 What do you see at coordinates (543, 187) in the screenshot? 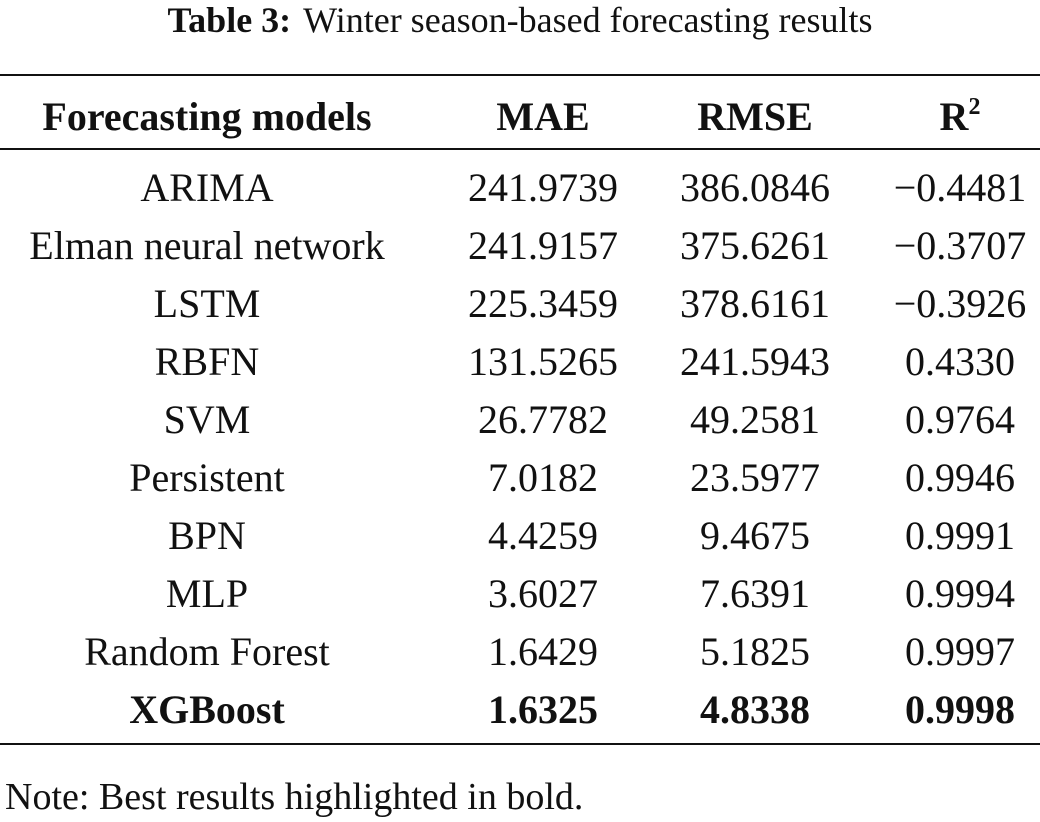
I see `metric-value: 241.9739` at bounding box center [543, 187].